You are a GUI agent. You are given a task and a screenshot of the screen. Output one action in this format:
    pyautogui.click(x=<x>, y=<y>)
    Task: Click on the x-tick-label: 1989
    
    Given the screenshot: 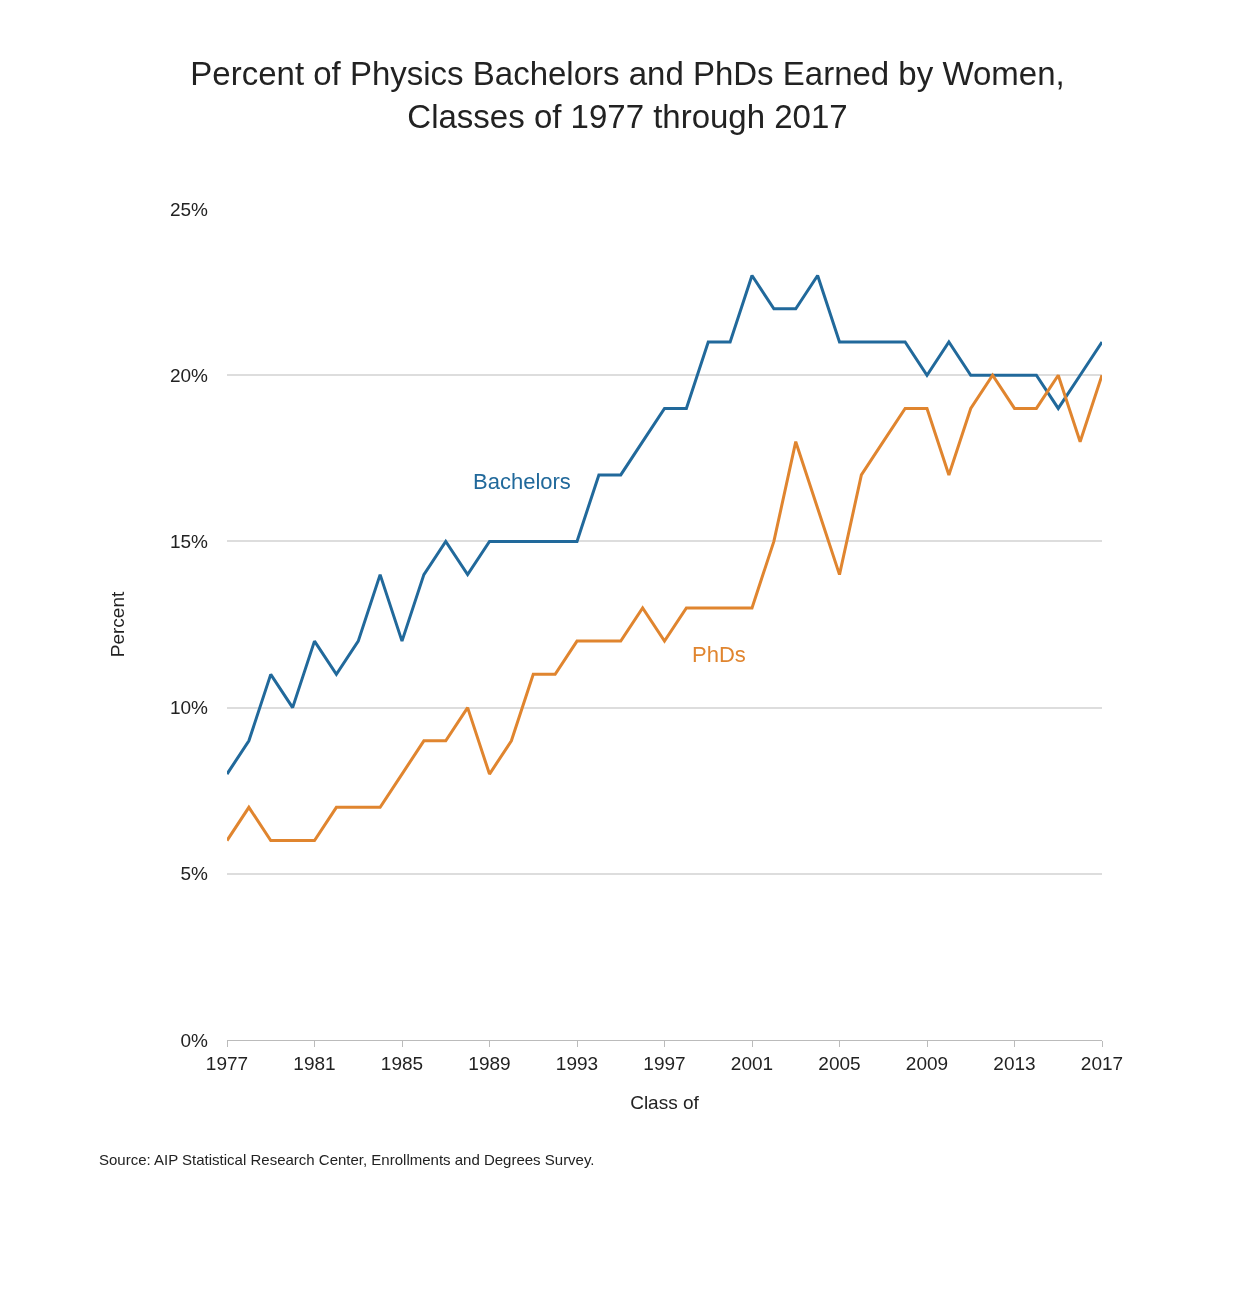 What is the action you would take?
    pyautogui.click(x=489, y=1063)
    